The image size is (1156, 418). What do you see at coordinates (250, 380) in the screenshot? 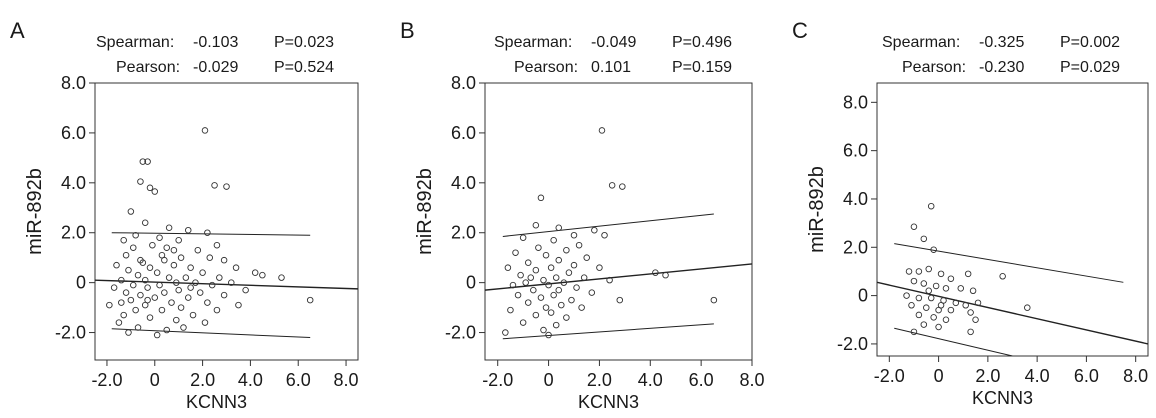
I see `x-tick-label: 4.0` at bounding box center [250, 380].